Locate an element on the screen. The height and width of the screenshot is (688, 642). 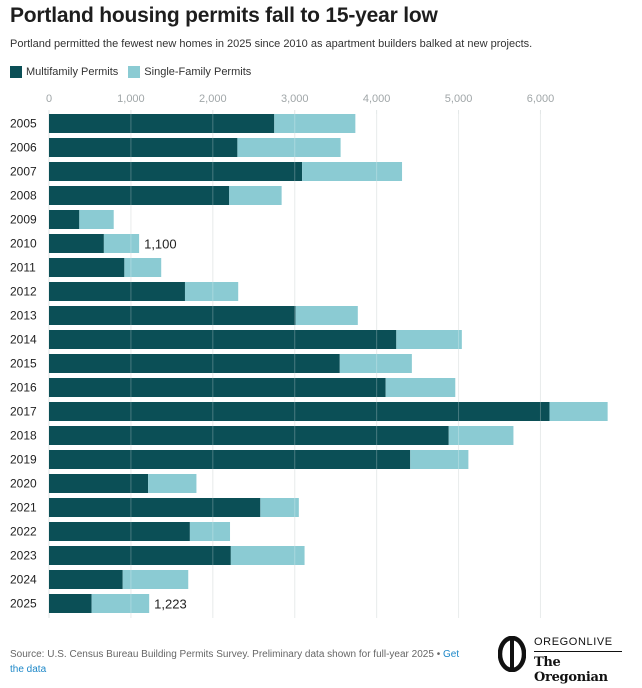
logo-oregonlive-text: OREGONLIVE is located at coordinates (573, 642).